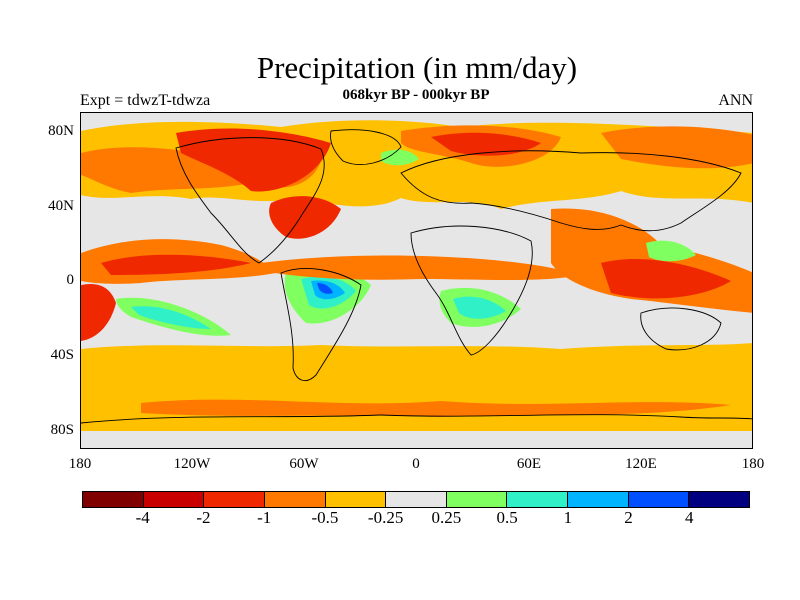 This screenshot has width=800, height=600. I want to click on africa-coastline, so click(471, 290).